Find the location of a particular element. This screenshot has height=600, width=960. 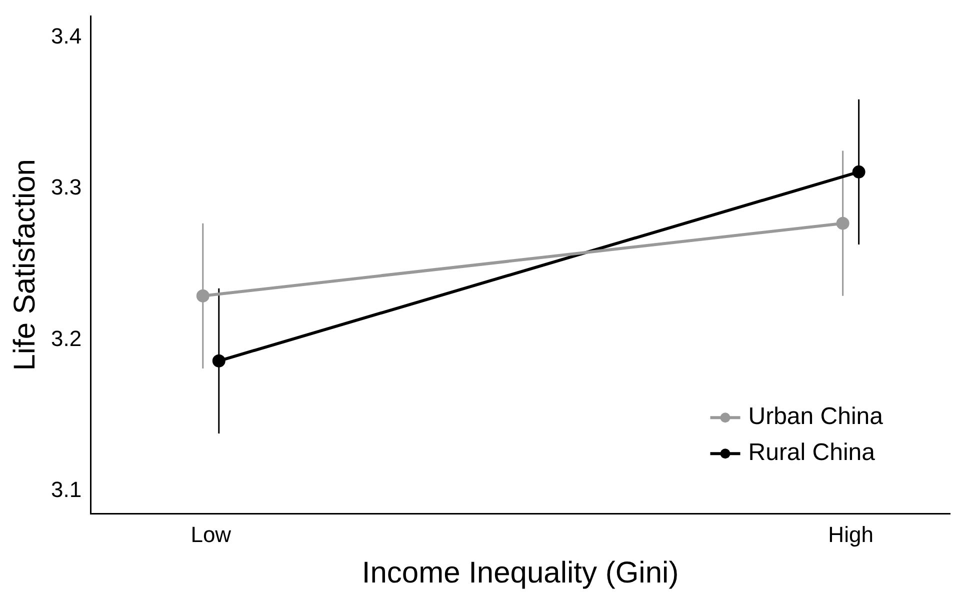

y-tick-label: 3.3 is located at coordinates (66, 187).